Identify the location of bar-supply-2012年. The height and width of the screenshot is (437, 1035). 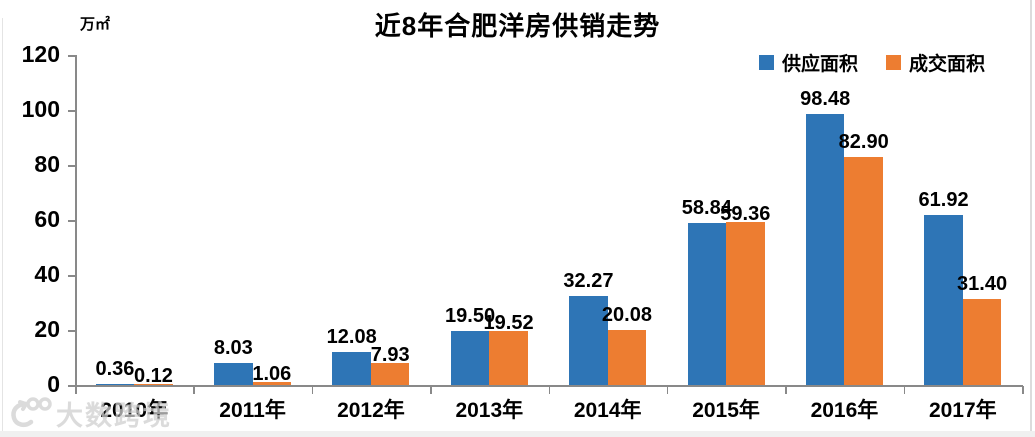
(351, 368).